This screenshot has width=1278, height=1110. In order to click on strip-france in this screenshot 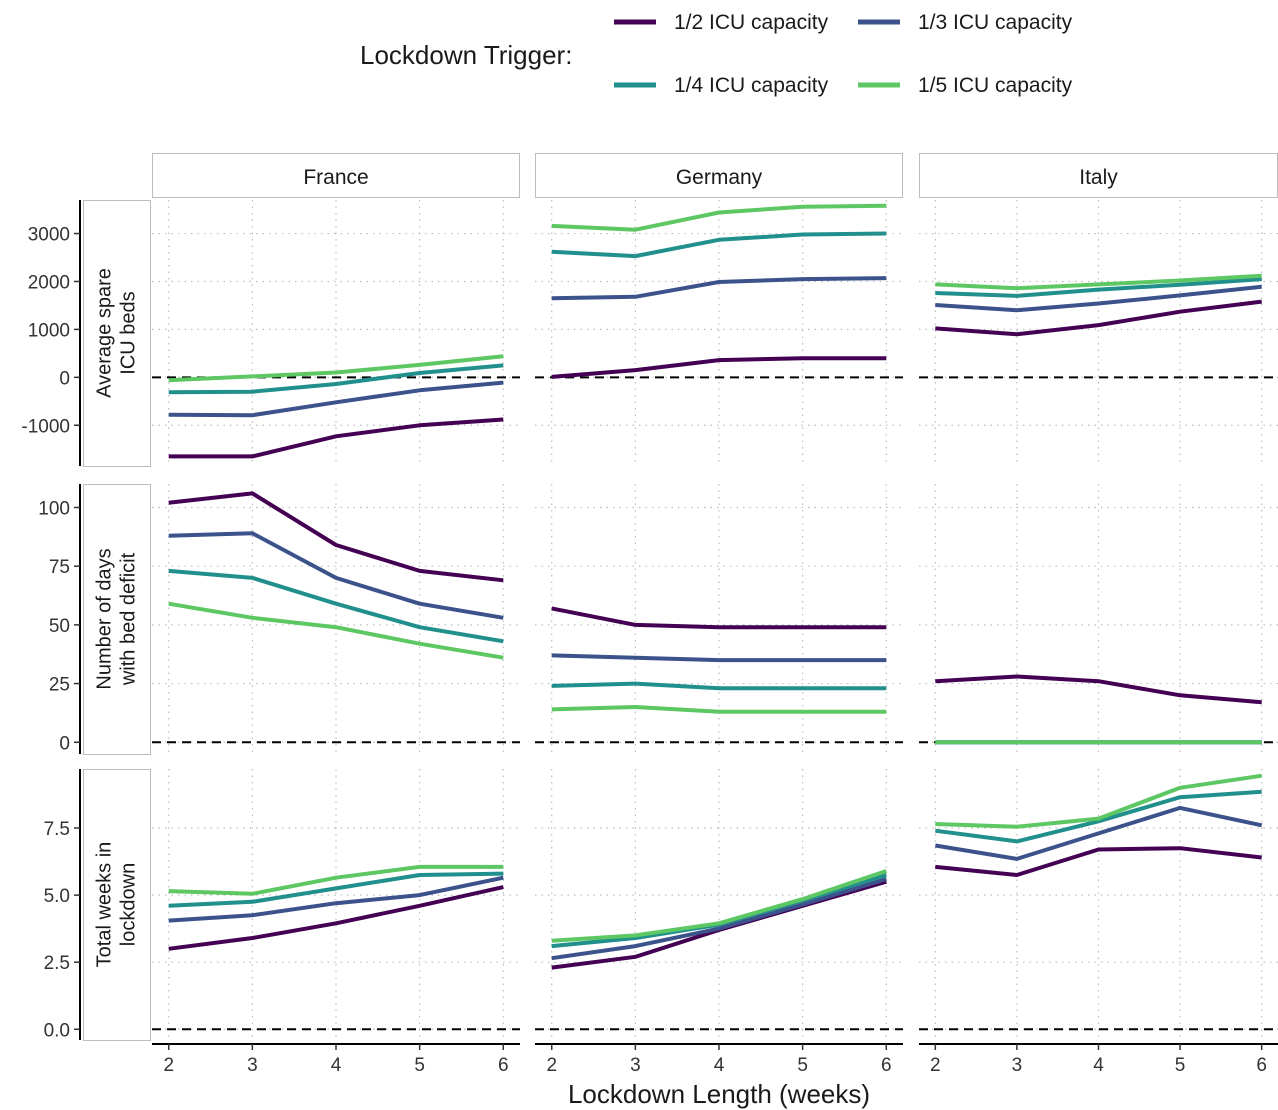, I will do `click(336, 175)`.